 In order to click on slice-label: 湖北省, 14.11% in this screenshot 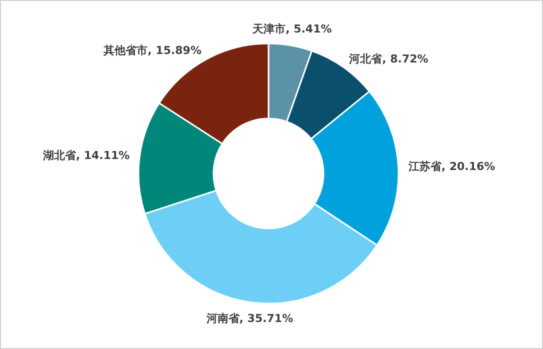, I will do `click(86, 155)`.